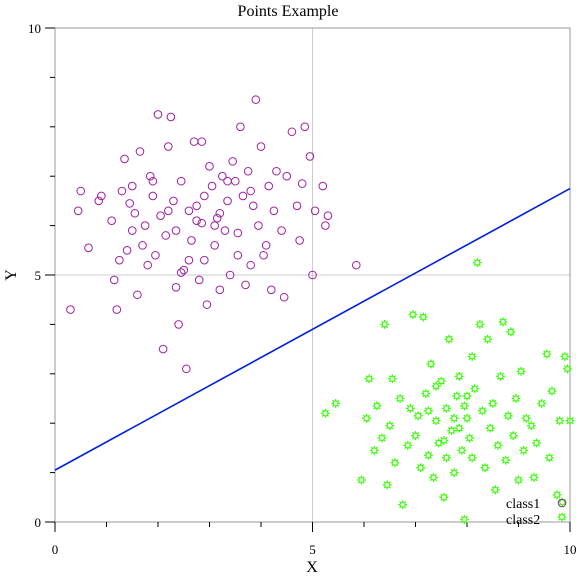 The height and width of the screenshot is (576, 576). I want to click on x-tick-label: 0, so click(55, 549).